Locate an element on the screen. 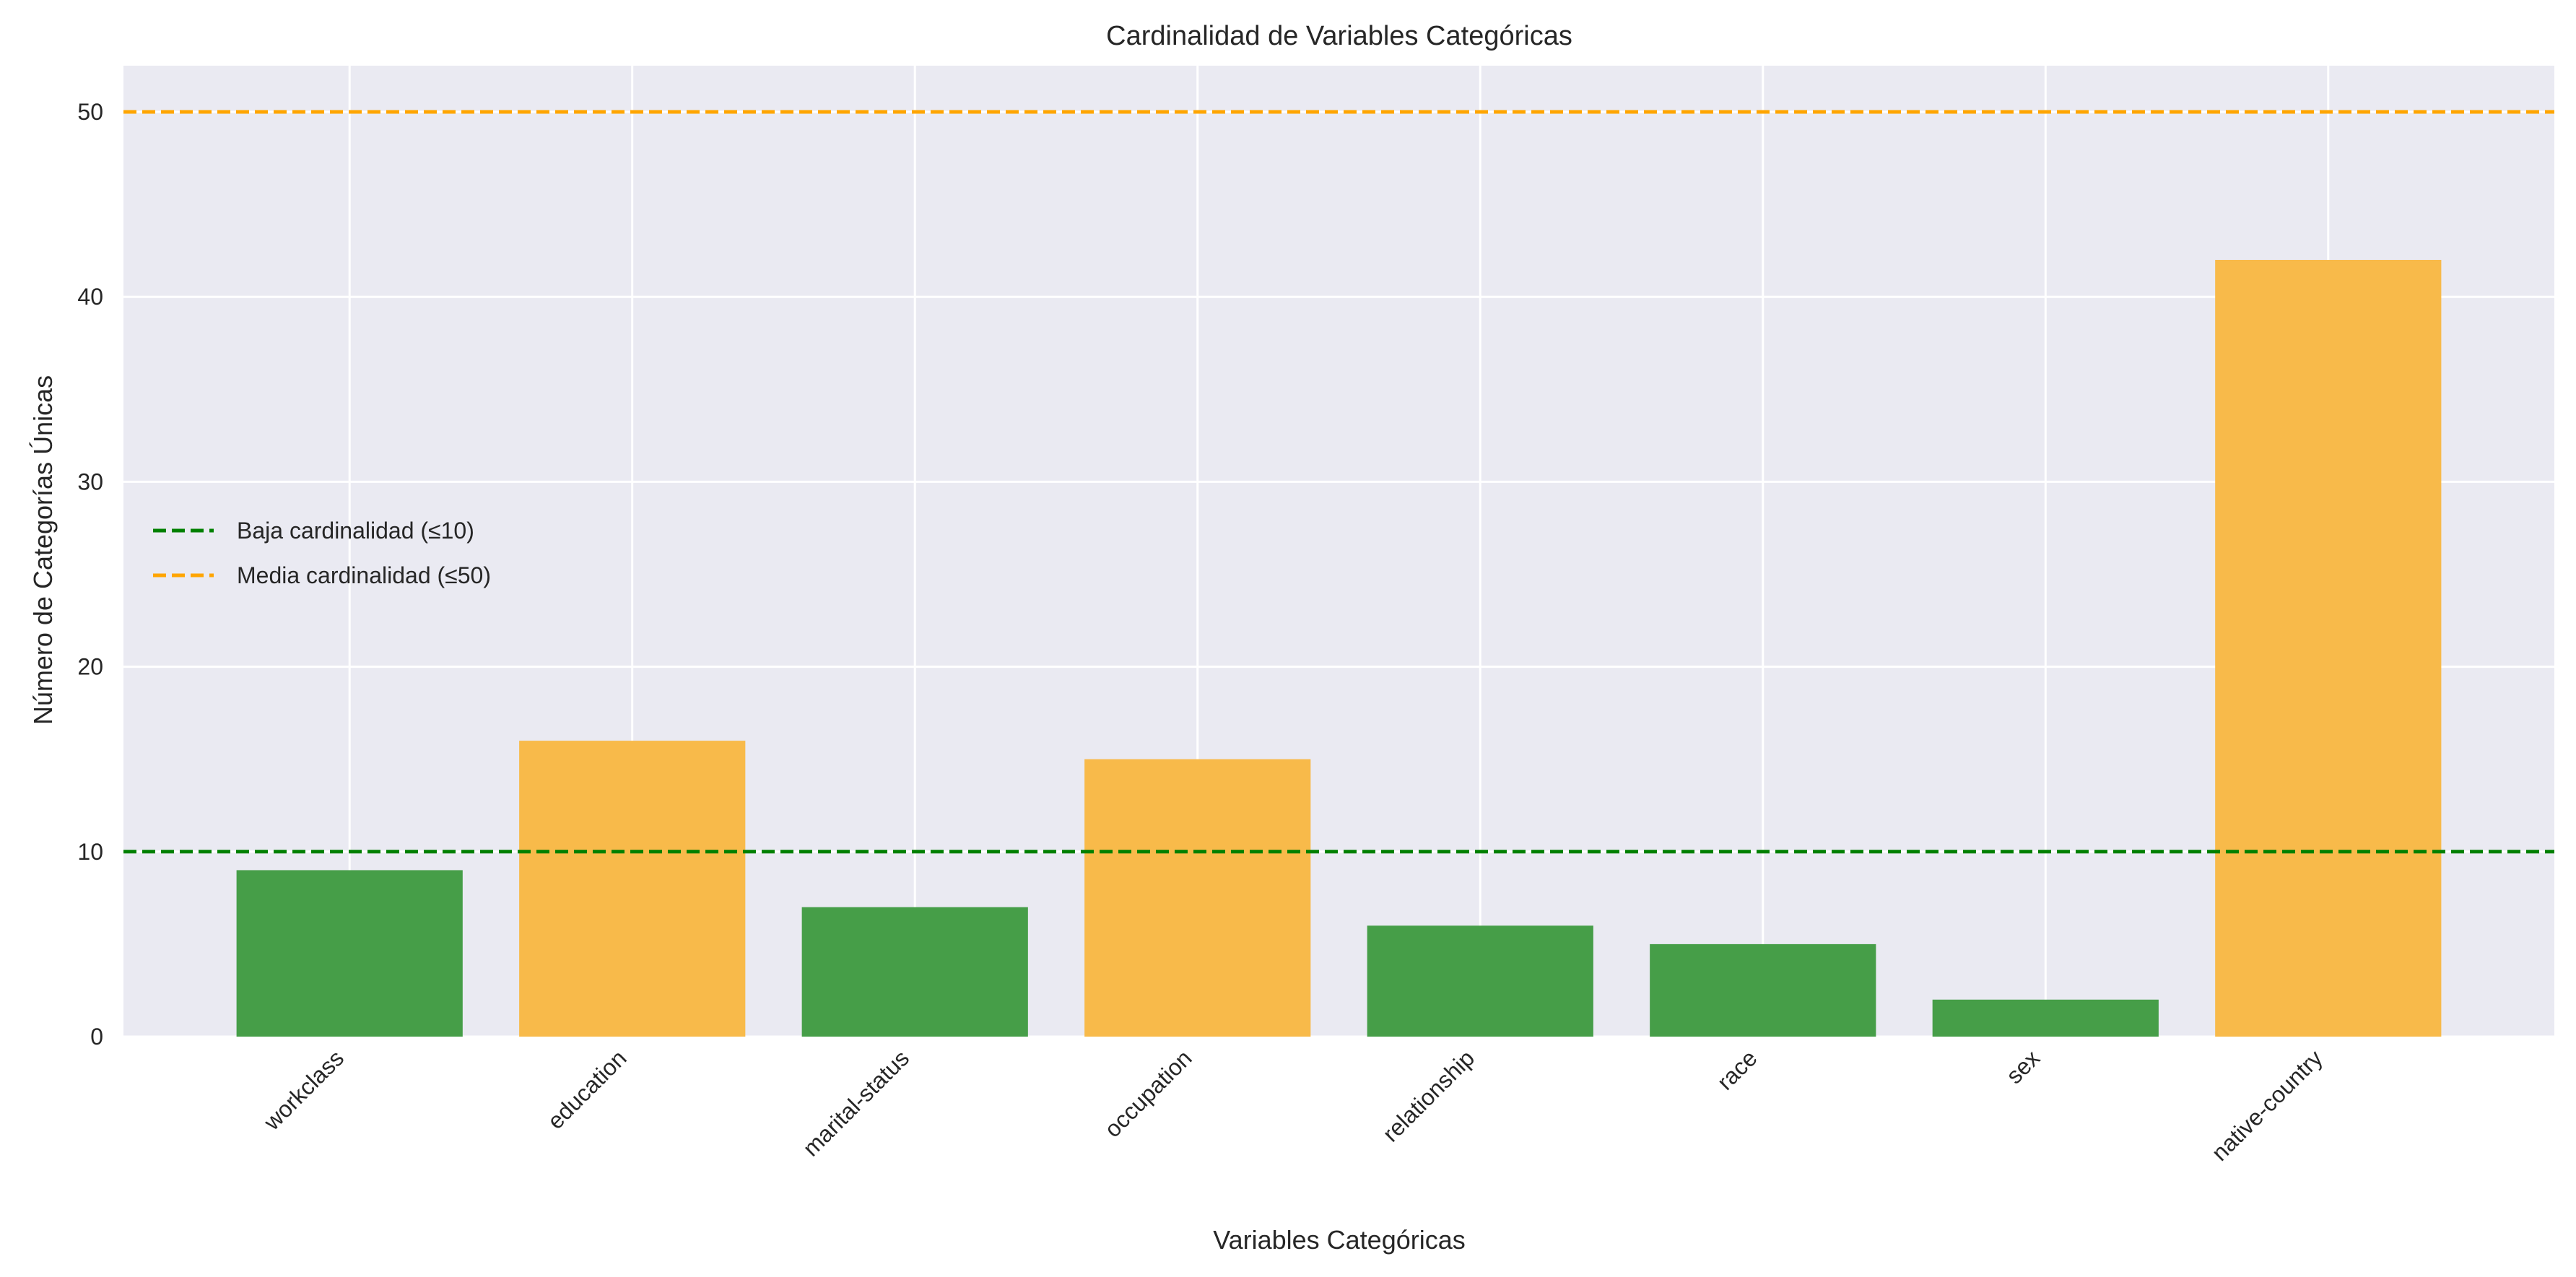 This screenshot has width=2576, height=1277. x-axis-label: Variables Categóricas is located at coordinates (1339, 1240).